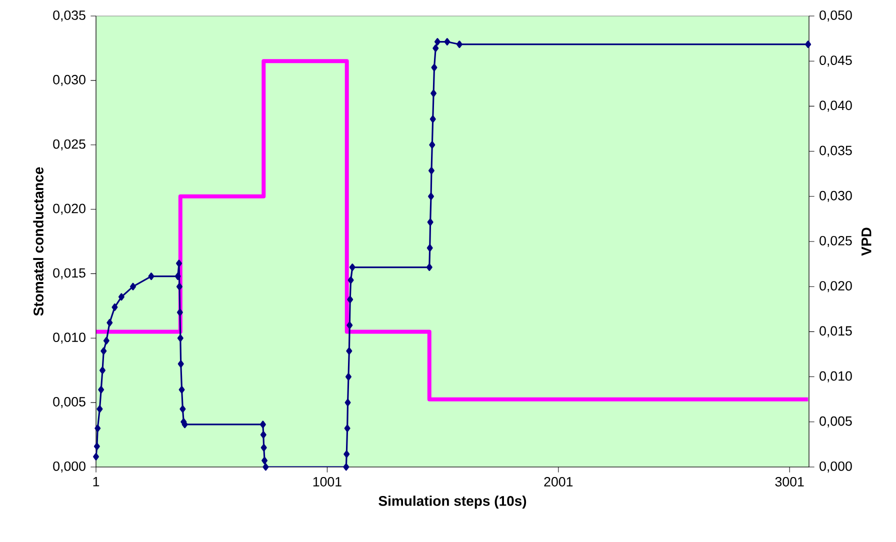 This screenshot has height=542, width=896. Describe the element at coordinates (789, 481) in the screenshot. I see `x-tick-label: 3001` at that location.